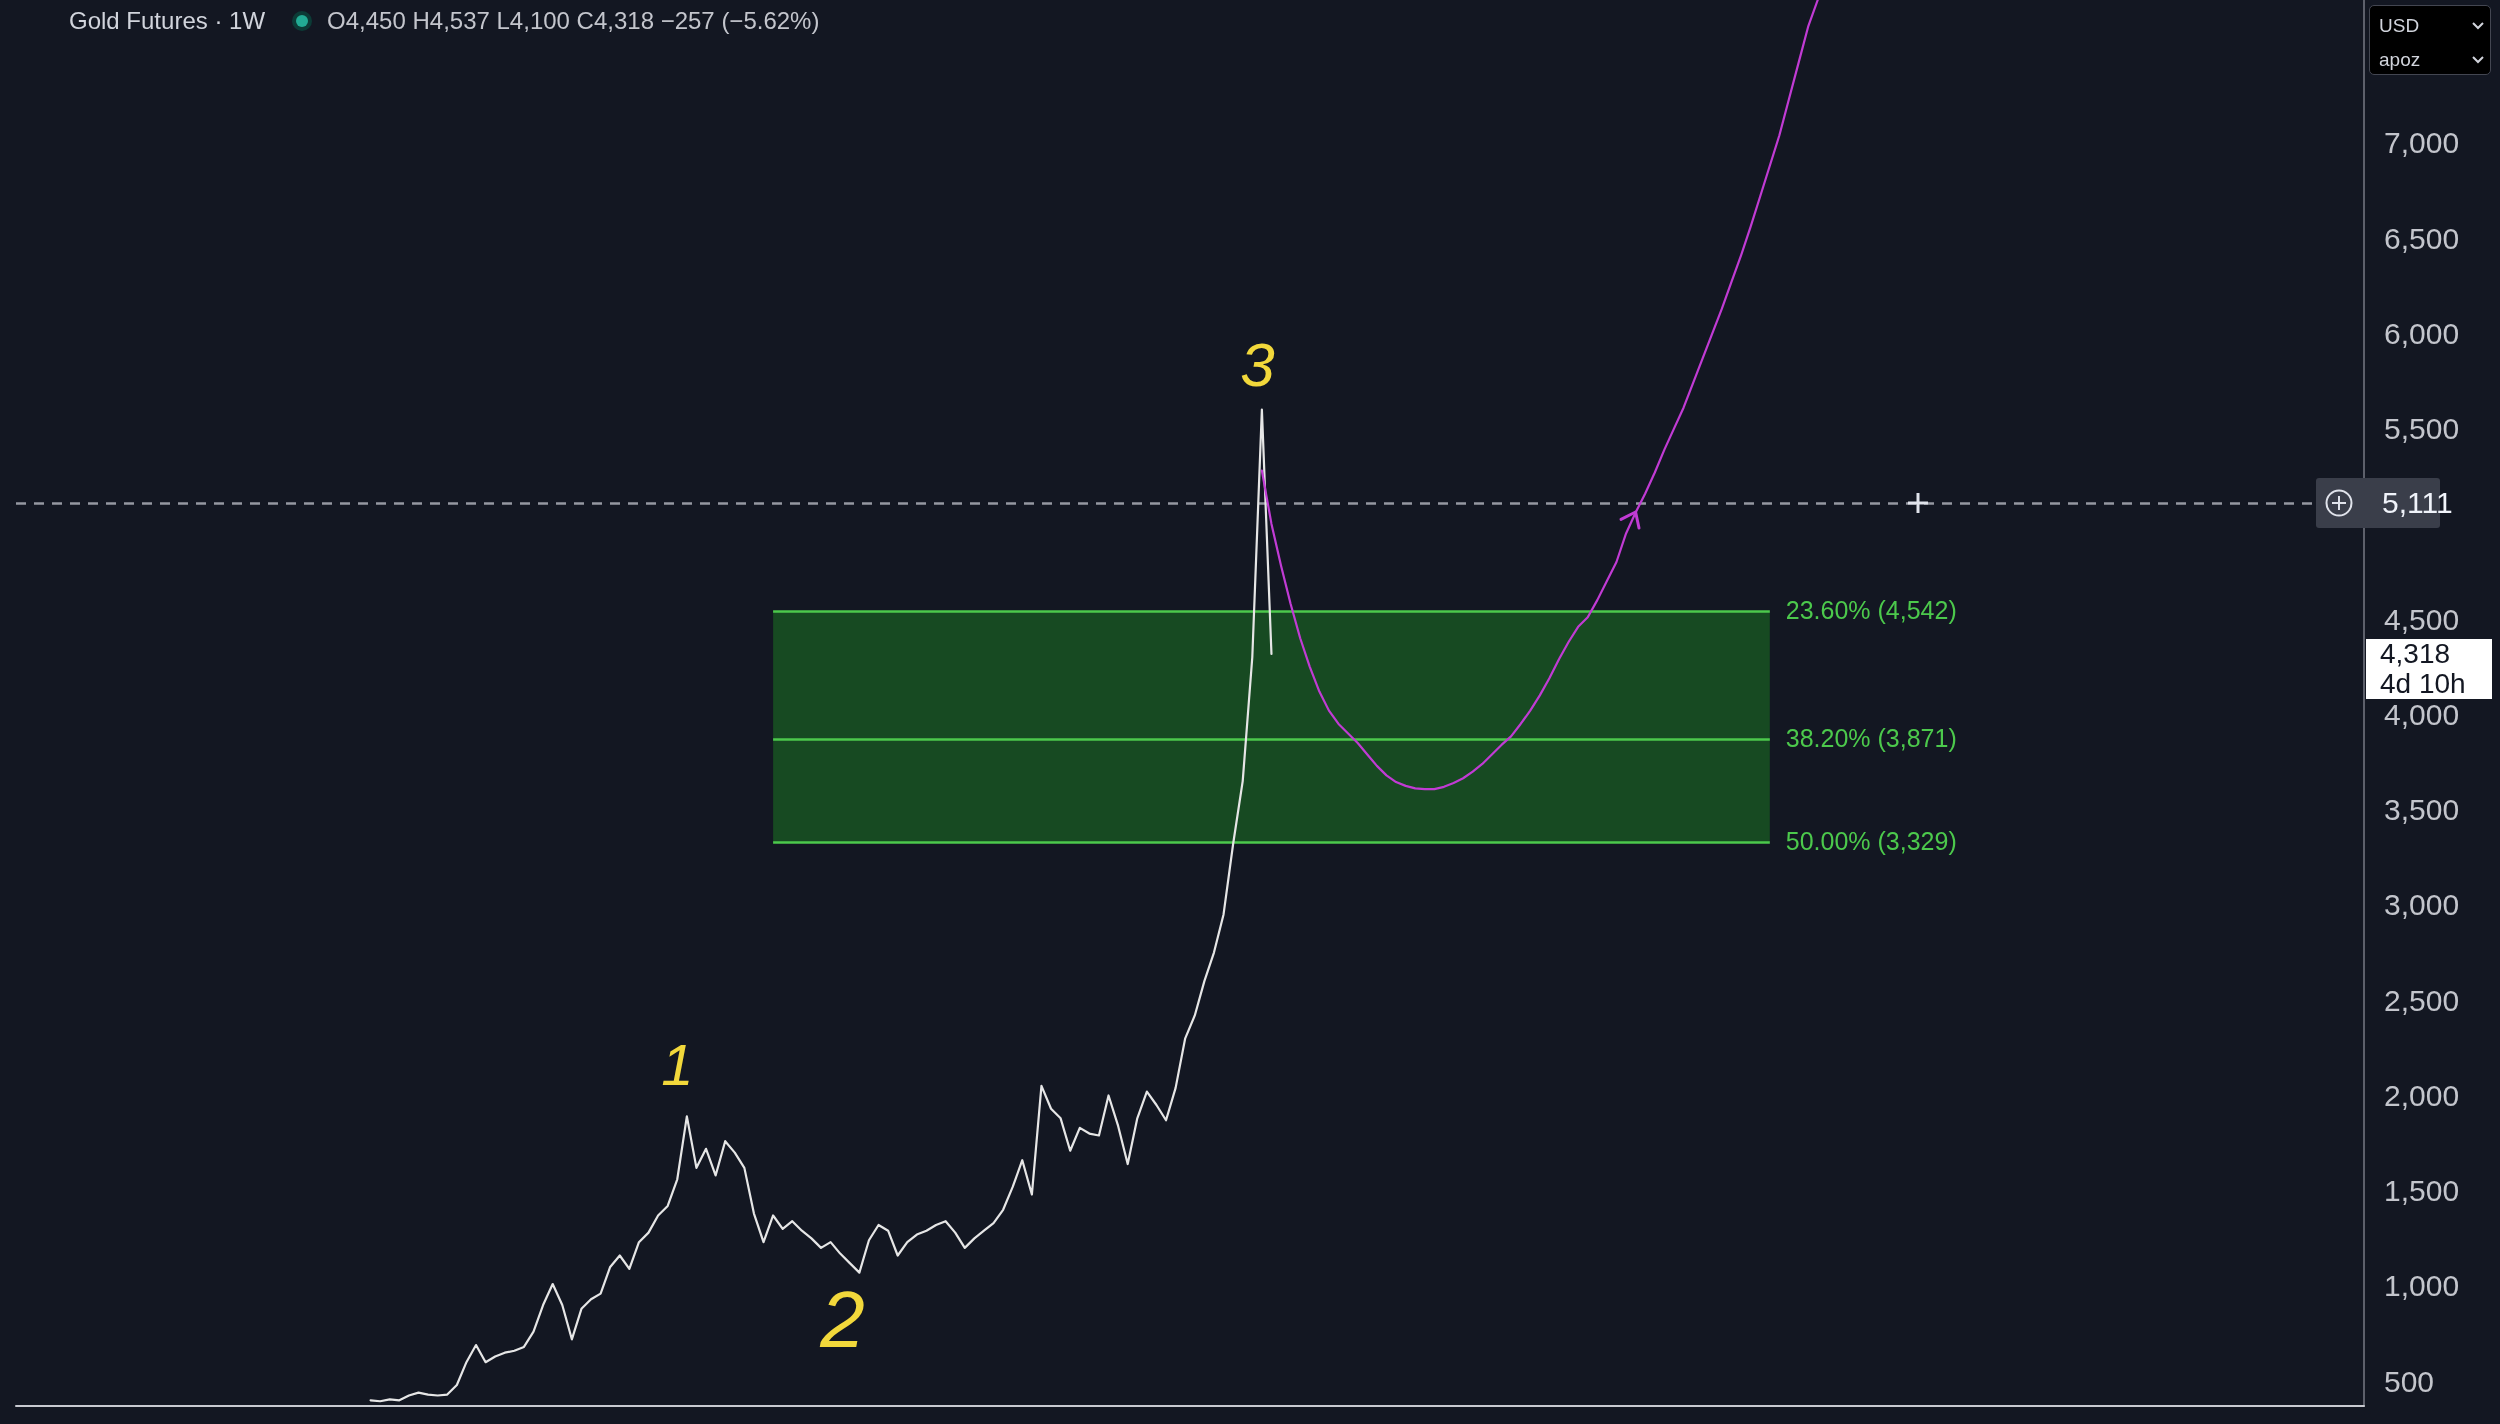 The height and width of the screenshot is (1424, 2500). What do you see at coordinates (2422, 905) in the screenshot?
I see `y-tick-label: 3,000` at bounding box center [2422, 905].